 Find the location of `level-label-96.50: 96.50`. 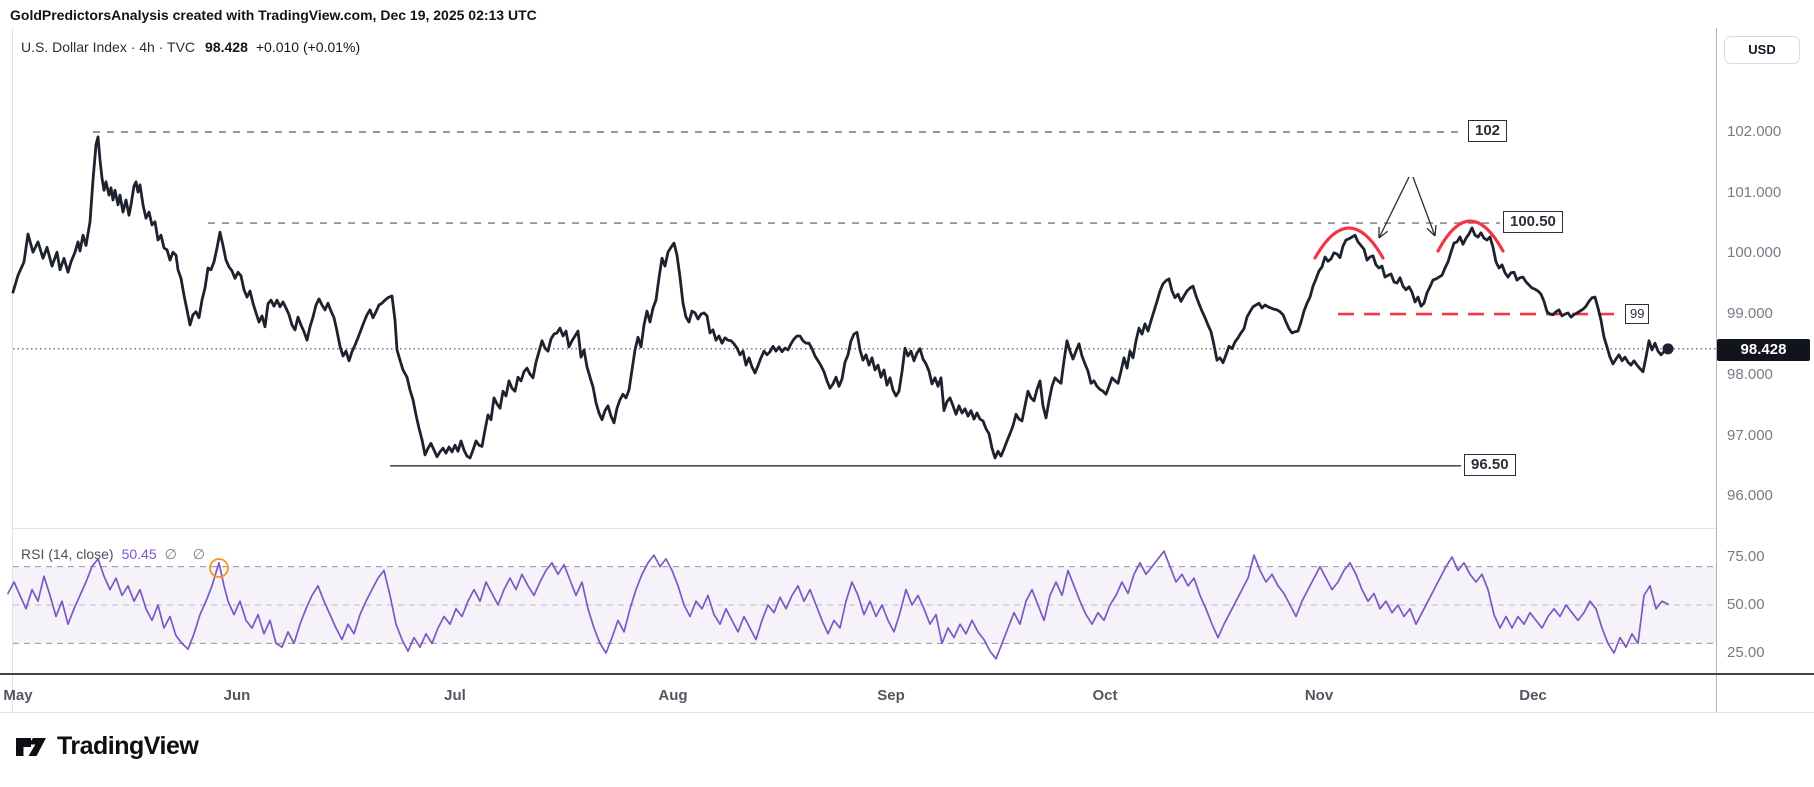

level-label-96.50: 96.50 is located at coordinates (1490, 464).